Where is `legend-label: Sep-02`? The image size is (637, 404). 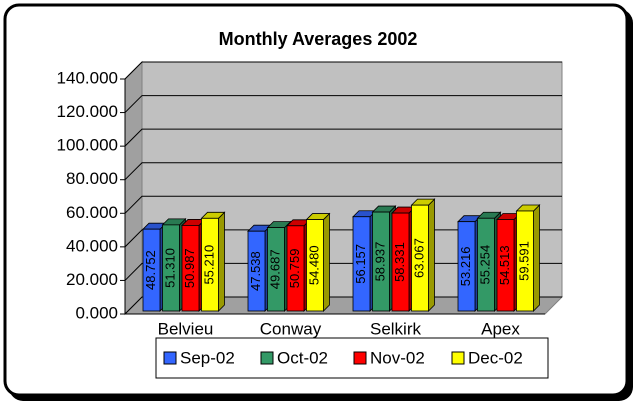 legend-label: Sep-02 is located at coordinates (207, 357).